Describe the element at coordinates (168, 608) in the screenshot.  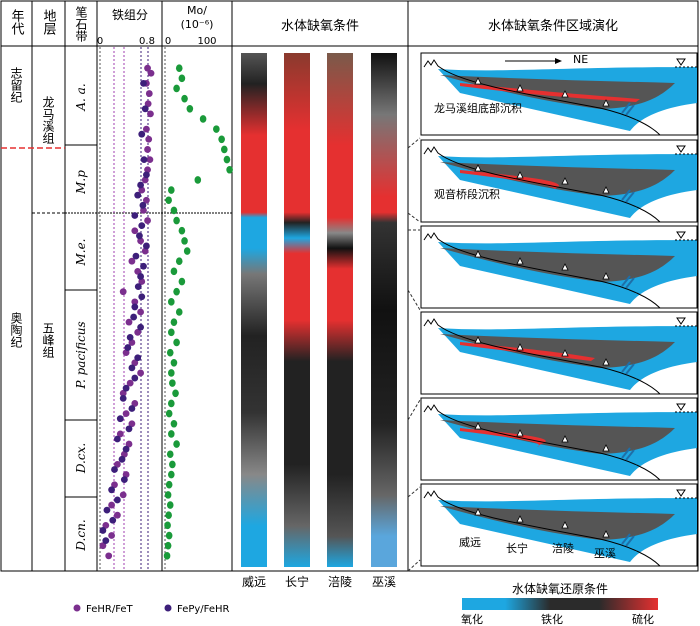
I see `legend-fepy-dot` at that location.